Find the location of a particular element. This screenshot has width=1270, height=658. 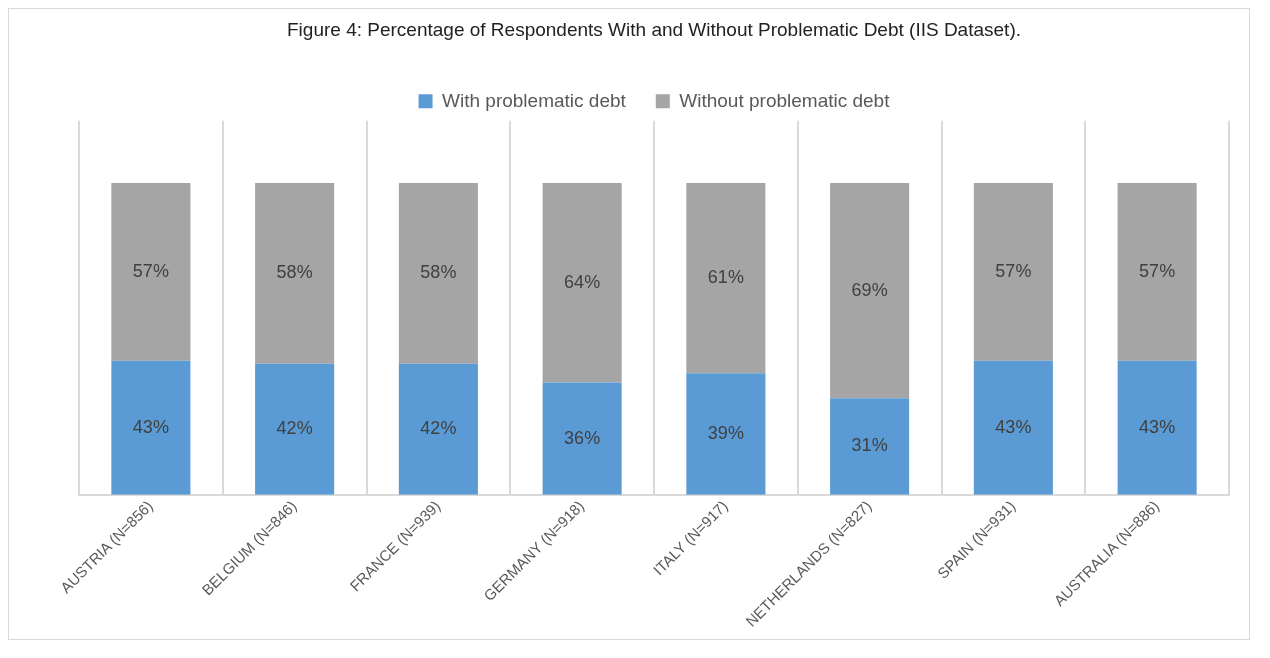

chart-title: Figure 4: Percentage of Respondents With and Without Problematic Debt (IIS Dataset). is located at coordinates (654, 29).